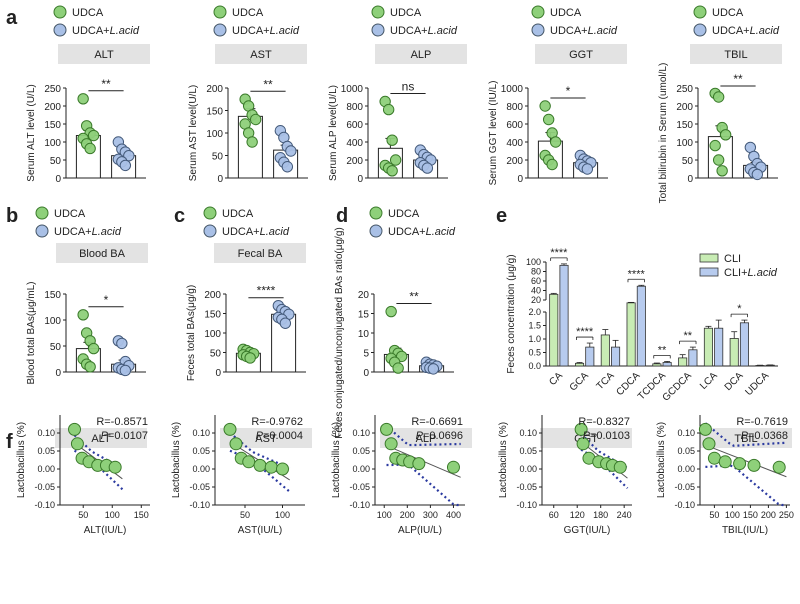 The image size is (800, 604). Describe the element at coordinates (439, 436) in the screenshot. I see `correlation-p: P=0.0696` at that location.